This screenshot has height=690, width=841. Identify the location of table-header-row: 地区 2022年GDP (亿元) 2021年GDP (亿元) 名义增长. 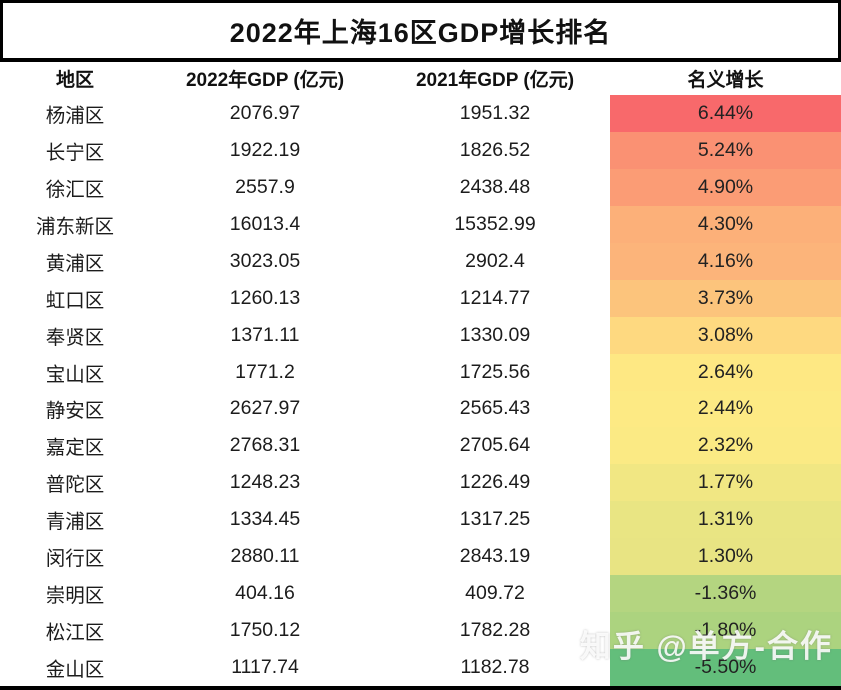
(420, 78).